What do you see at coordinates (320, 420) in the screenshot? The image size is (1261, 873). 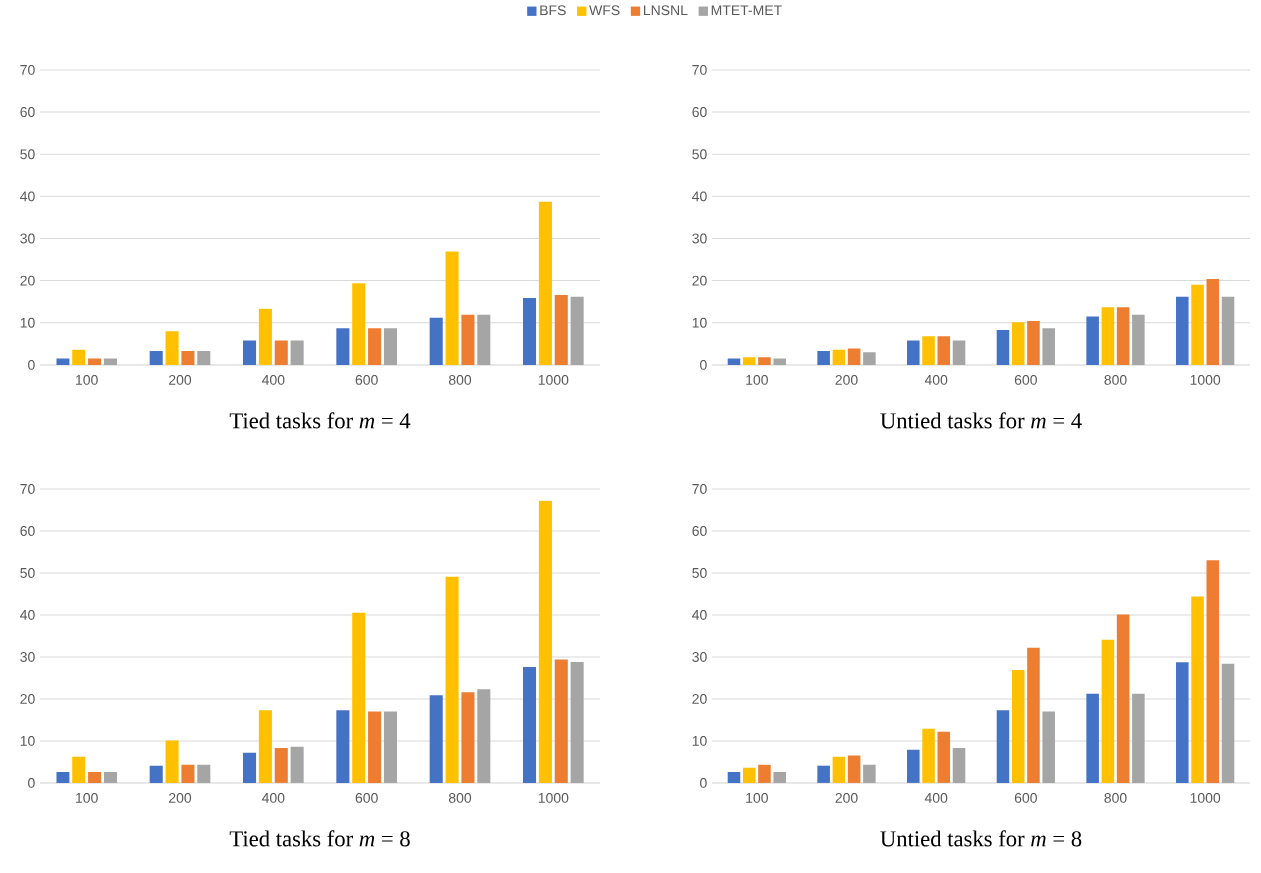 I see `text: Tied tasks for m = 4` at bounding box center [320, 420].